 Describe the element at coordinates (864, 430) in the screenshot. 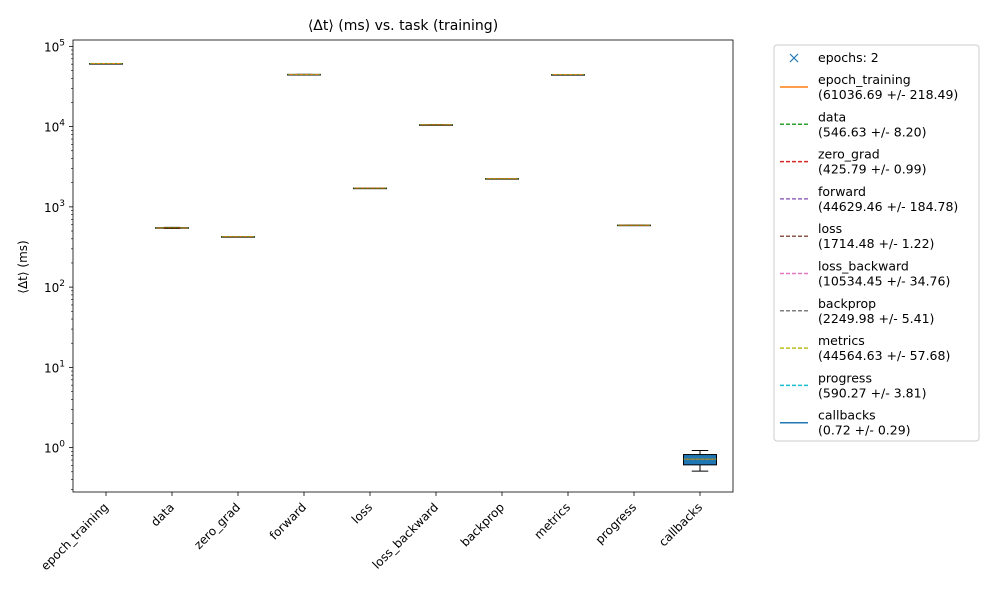

I see `legend-value: (0.72 +/- 0.29)` at that location.